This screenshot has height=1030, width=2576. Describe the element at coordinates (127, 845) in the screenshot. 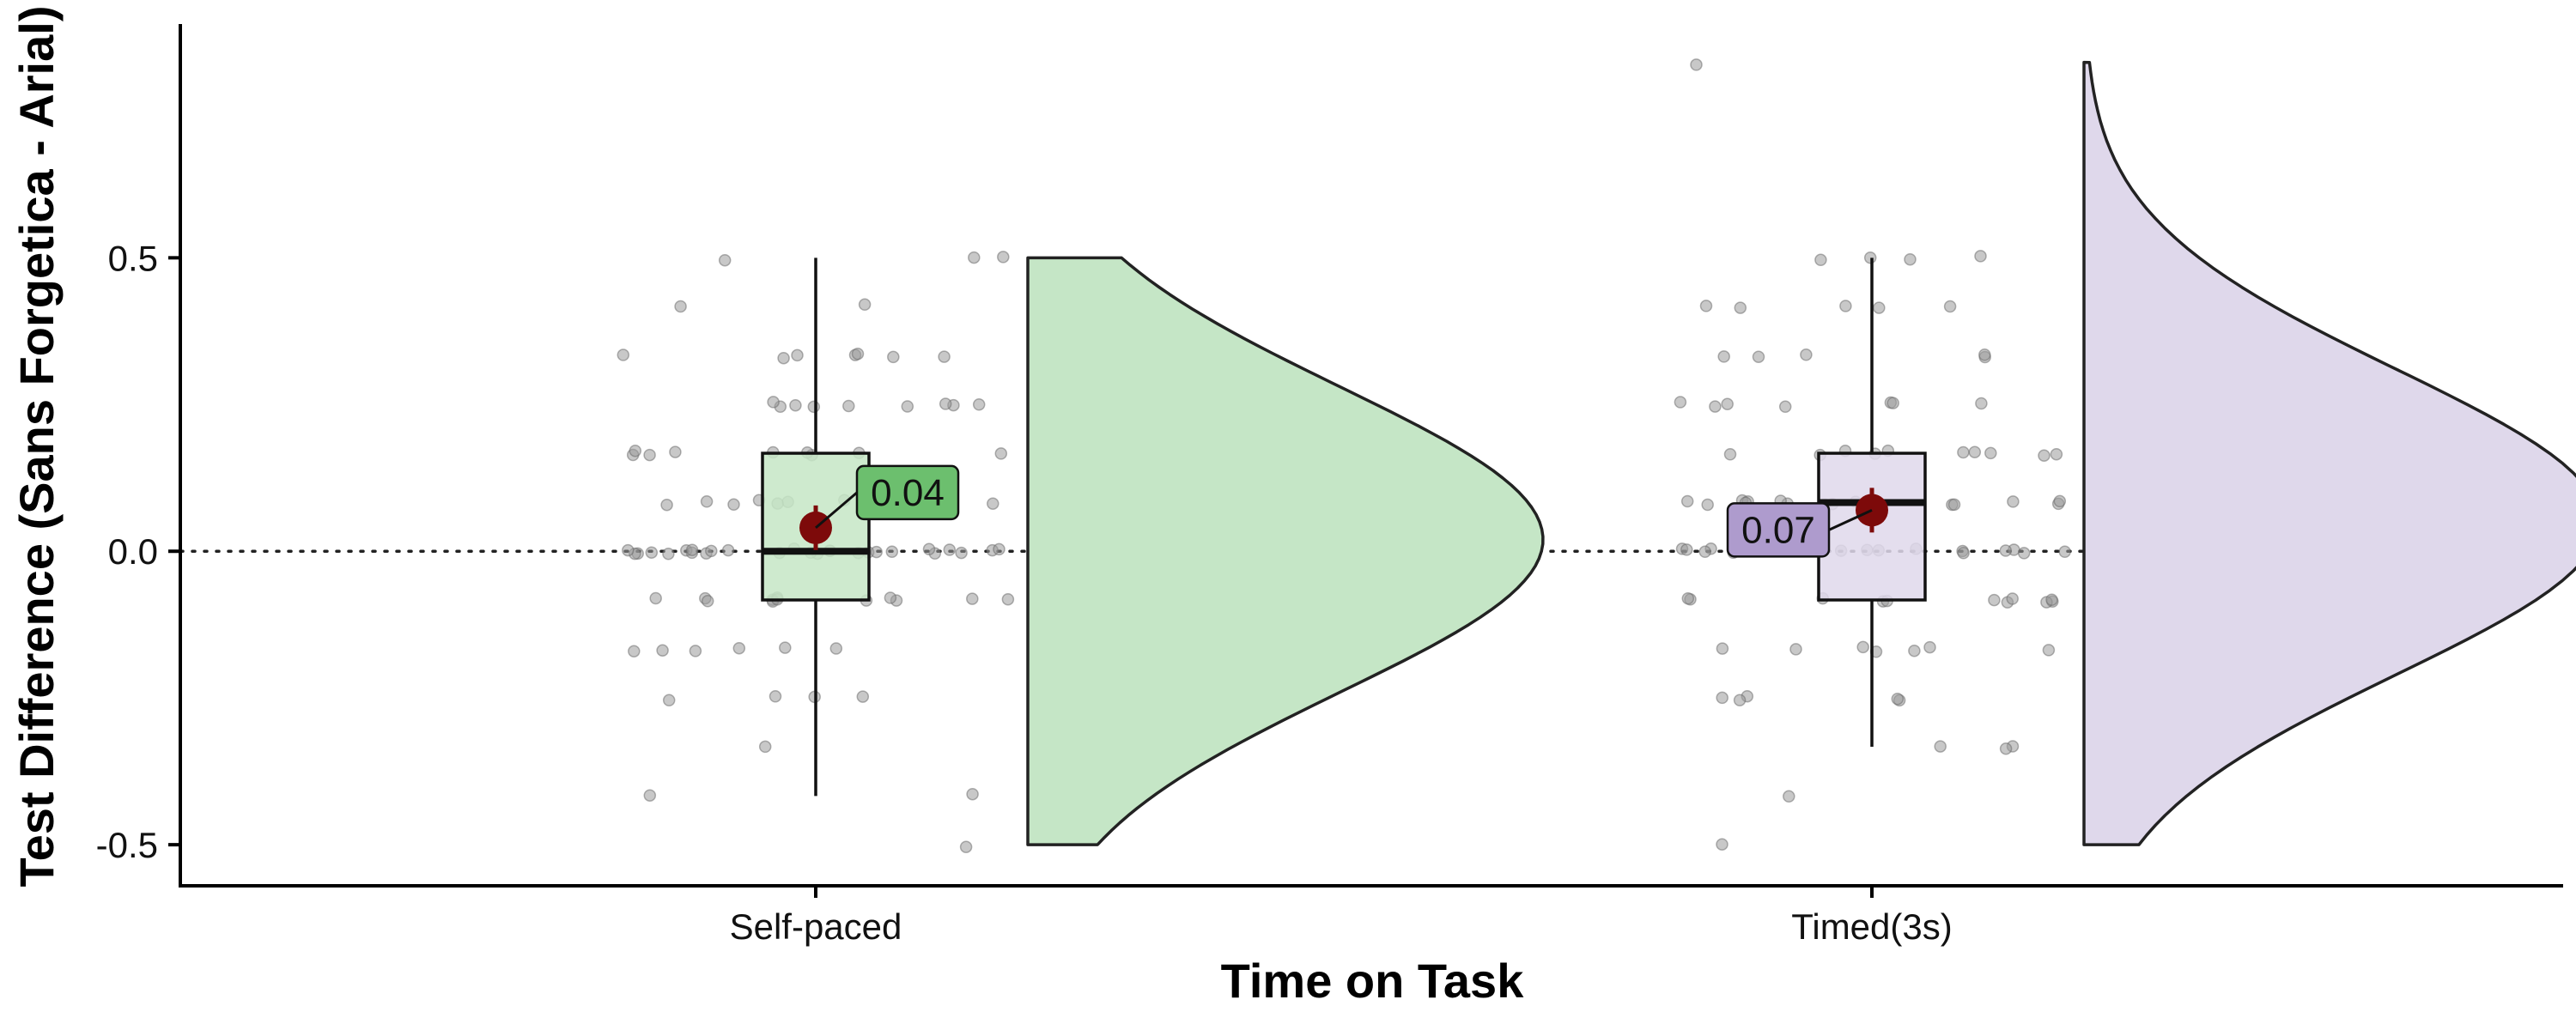

I see `y-tick-label: -0.5` at that location.